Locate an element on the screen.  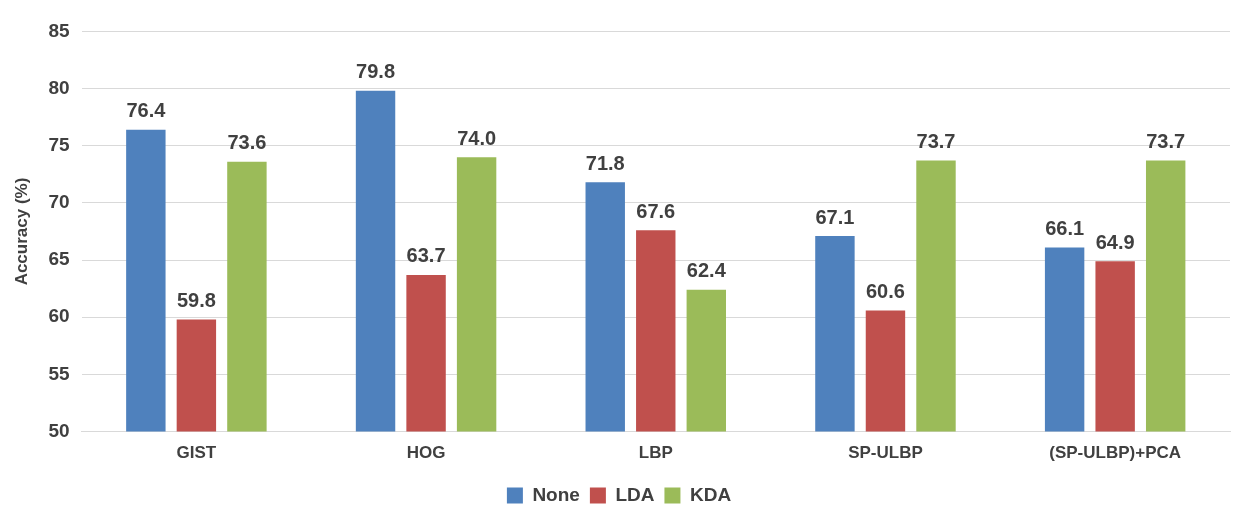
x-tick-label: SP-ULBP is located at coordinates (885, 453).